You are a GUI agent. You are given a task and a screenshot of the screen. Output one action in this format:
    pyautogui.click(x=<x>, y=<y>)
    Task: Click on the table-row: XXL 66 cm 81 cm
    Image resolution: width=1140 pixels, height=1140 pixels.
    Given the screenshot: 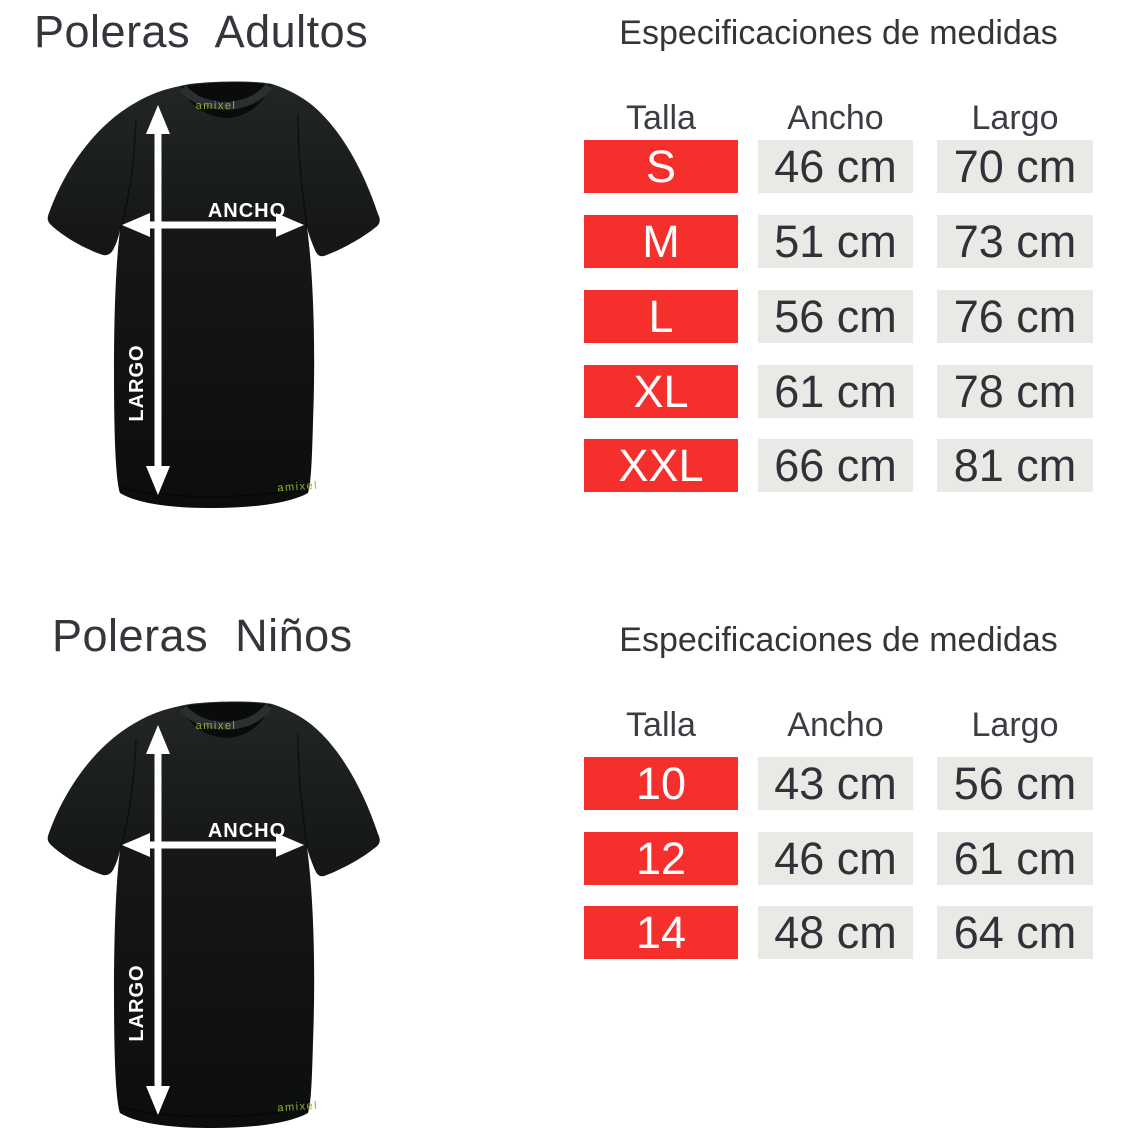 What is the action you would take?
    pyautogui.click(x=838, y=465)
    